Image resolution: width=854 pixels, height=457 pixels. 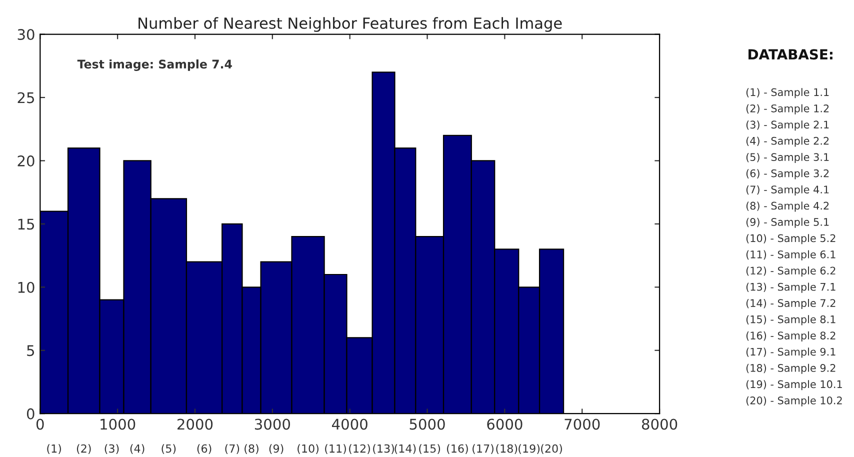 I want to click on text: (18) - Sample 9.2, so click(x=791, y=369).